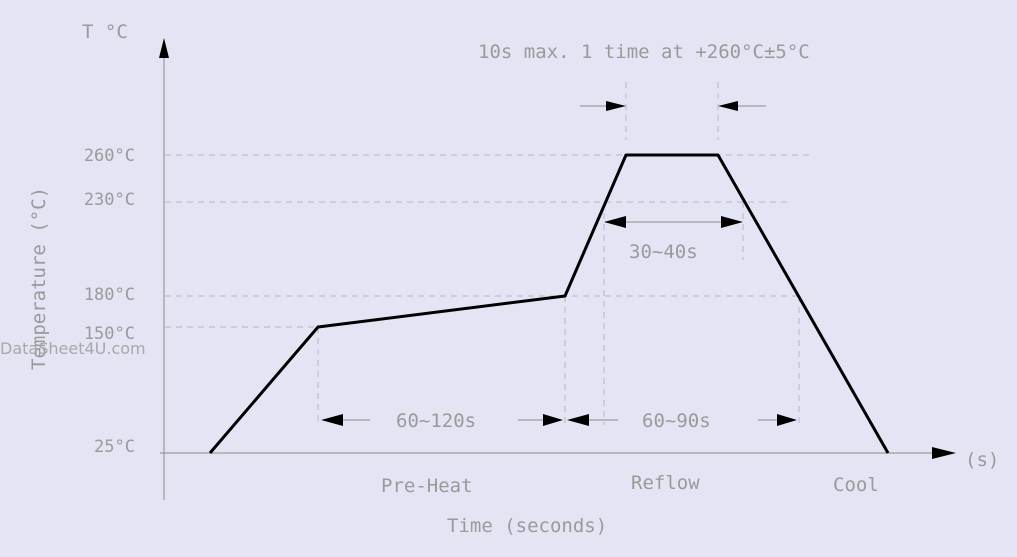  Describe the element at coordinates (663, 252) in the screenshot. I see `above230-label: 30~40s` at that location.